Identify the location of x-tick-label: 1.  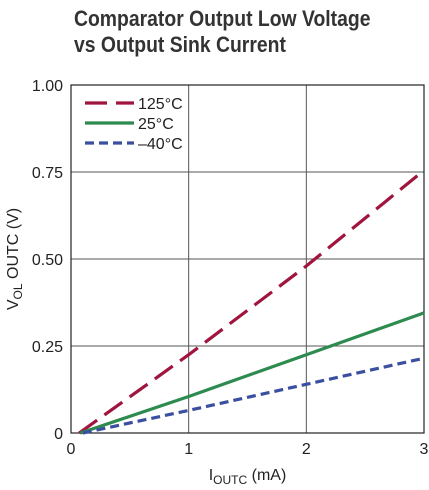
(188, 449).